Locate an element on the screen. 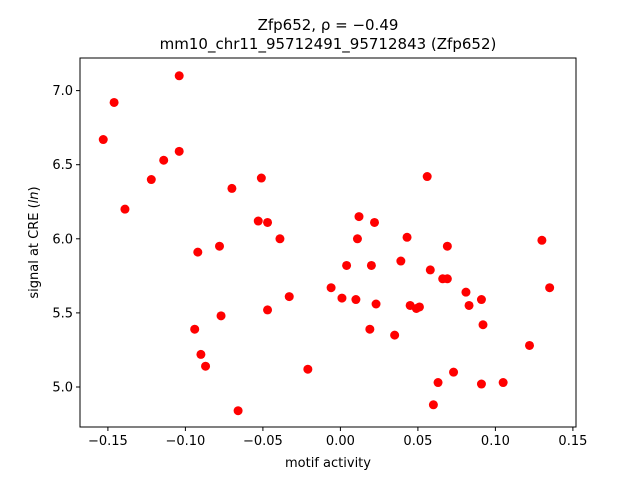 Image resolution: width=640 pixels, height=480 pixels. chart-title-line-1: Zfp652, ρ = −0.49 is located at coordinates (328, 25).